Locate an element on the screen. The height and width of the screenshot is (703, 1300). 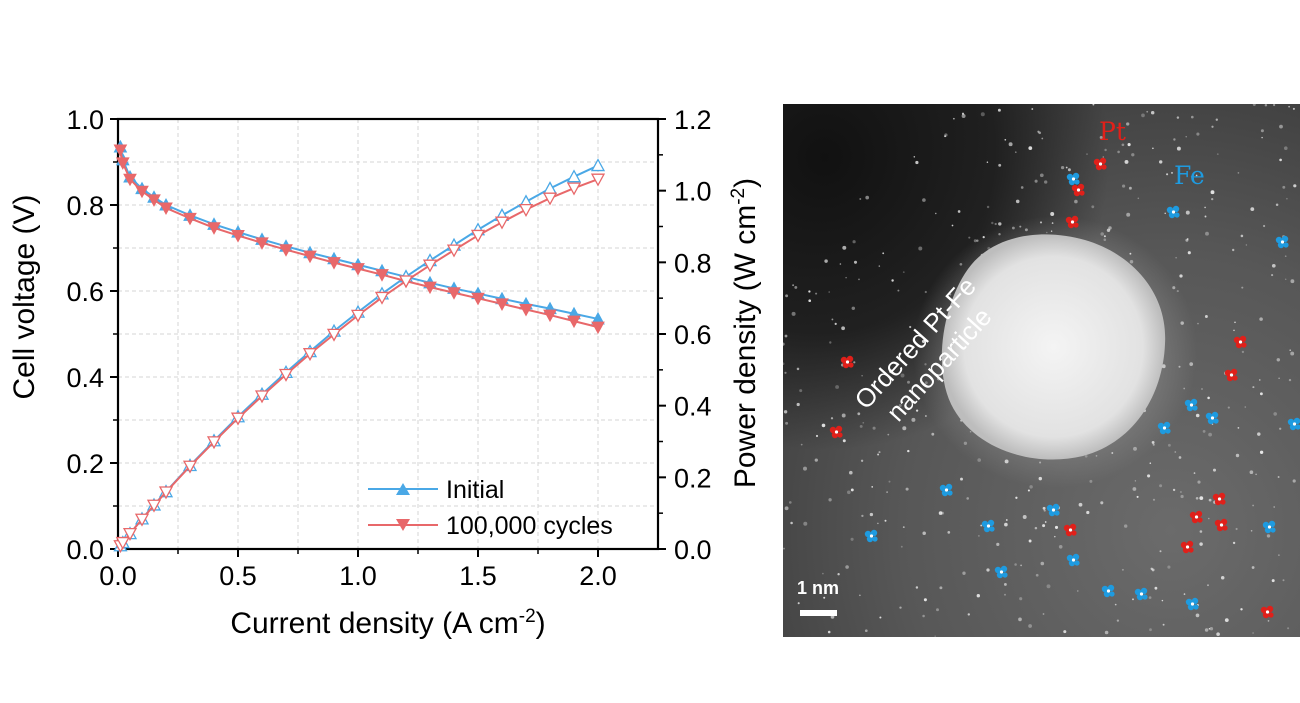
legend-marker-cycled is located at coordinates (403, 525).